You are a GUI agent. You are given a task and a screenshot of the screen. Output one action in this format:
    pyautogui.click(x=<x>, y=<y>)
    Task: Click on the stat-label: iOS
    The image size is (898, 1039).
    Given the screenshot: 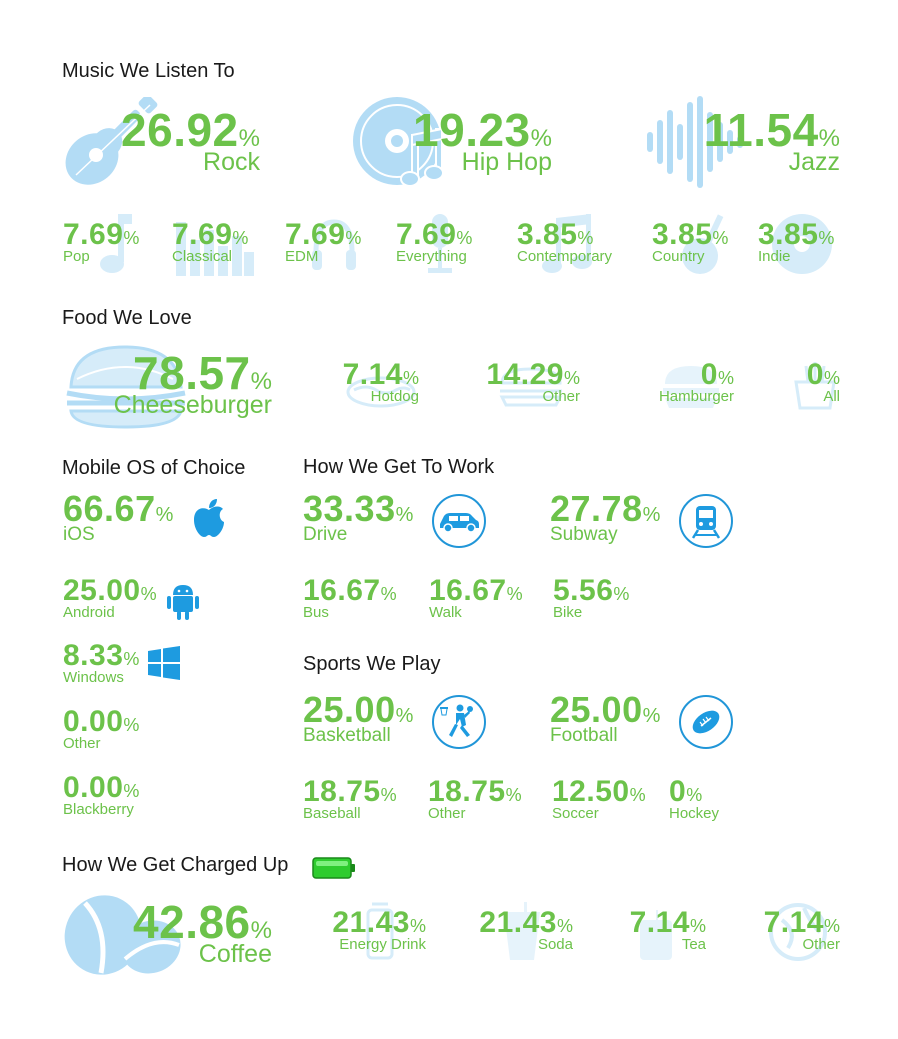 What is the action you would take?
    pyautogui.click(x=79, y=534)
    